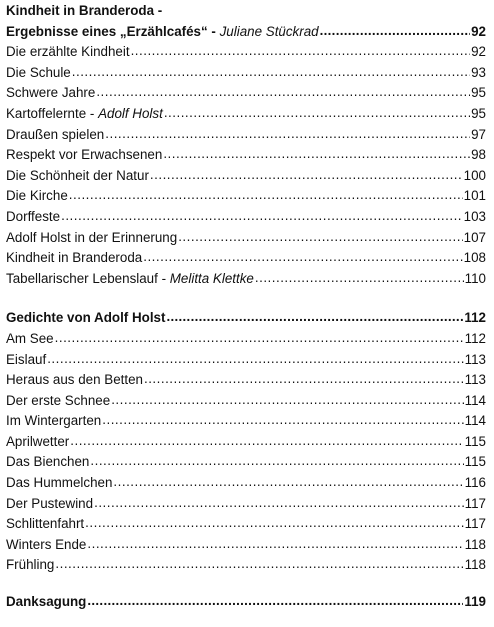 This screenshot has width=494, height=627. I want to click on toc-entry-title: Frühling, so click(30, 565).